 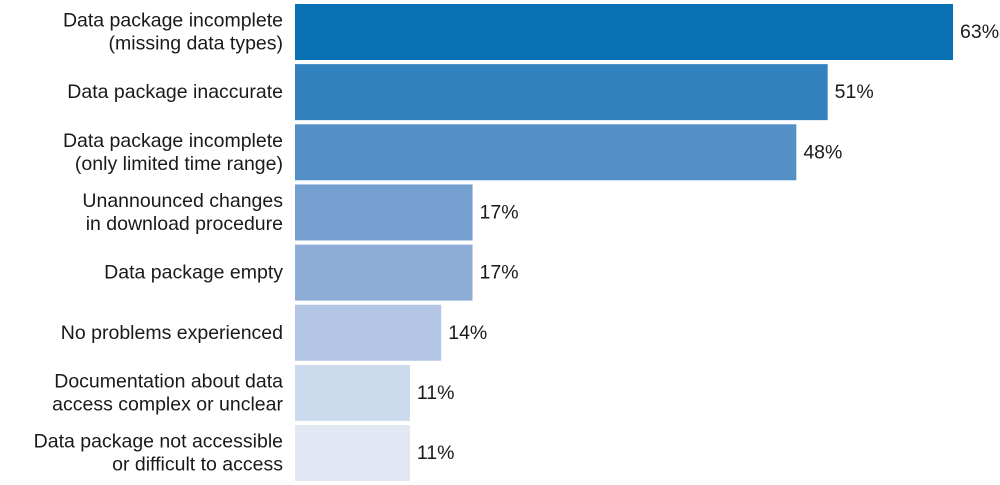 What do you see at coordinates (179, 164) in the screenshot?
I see `category-label-line: (only limited time range)` at bounding box center [179, 164].